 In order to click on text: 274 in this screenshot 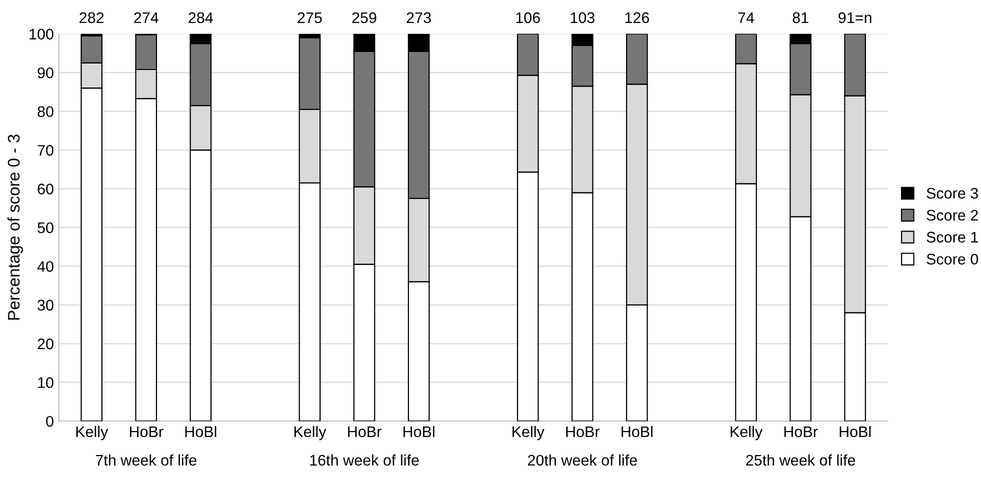, I will do `click(146, 17)`.